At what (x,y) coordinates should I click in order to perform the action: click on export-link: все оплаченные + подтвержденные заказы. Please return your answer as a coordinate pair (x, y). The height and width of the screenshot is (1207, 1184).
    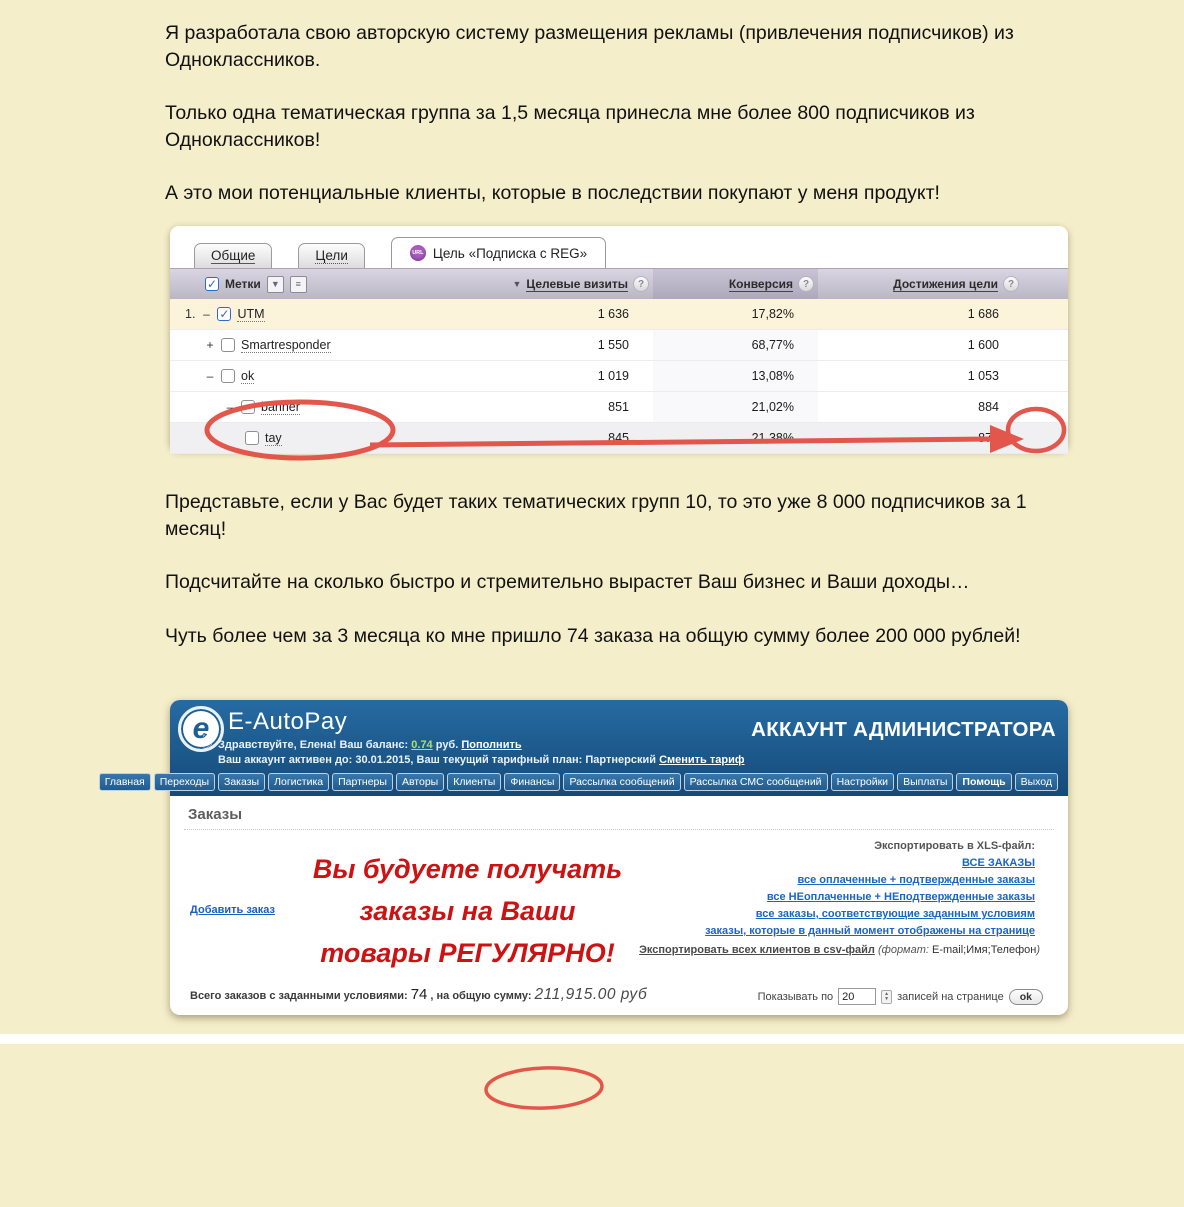
    Looking at the image, I should click on (916, 880).